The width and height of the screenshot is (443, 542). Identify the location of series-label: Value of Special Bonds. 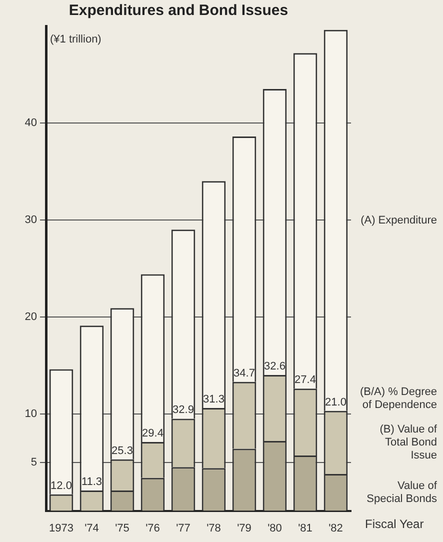
(402, 492).